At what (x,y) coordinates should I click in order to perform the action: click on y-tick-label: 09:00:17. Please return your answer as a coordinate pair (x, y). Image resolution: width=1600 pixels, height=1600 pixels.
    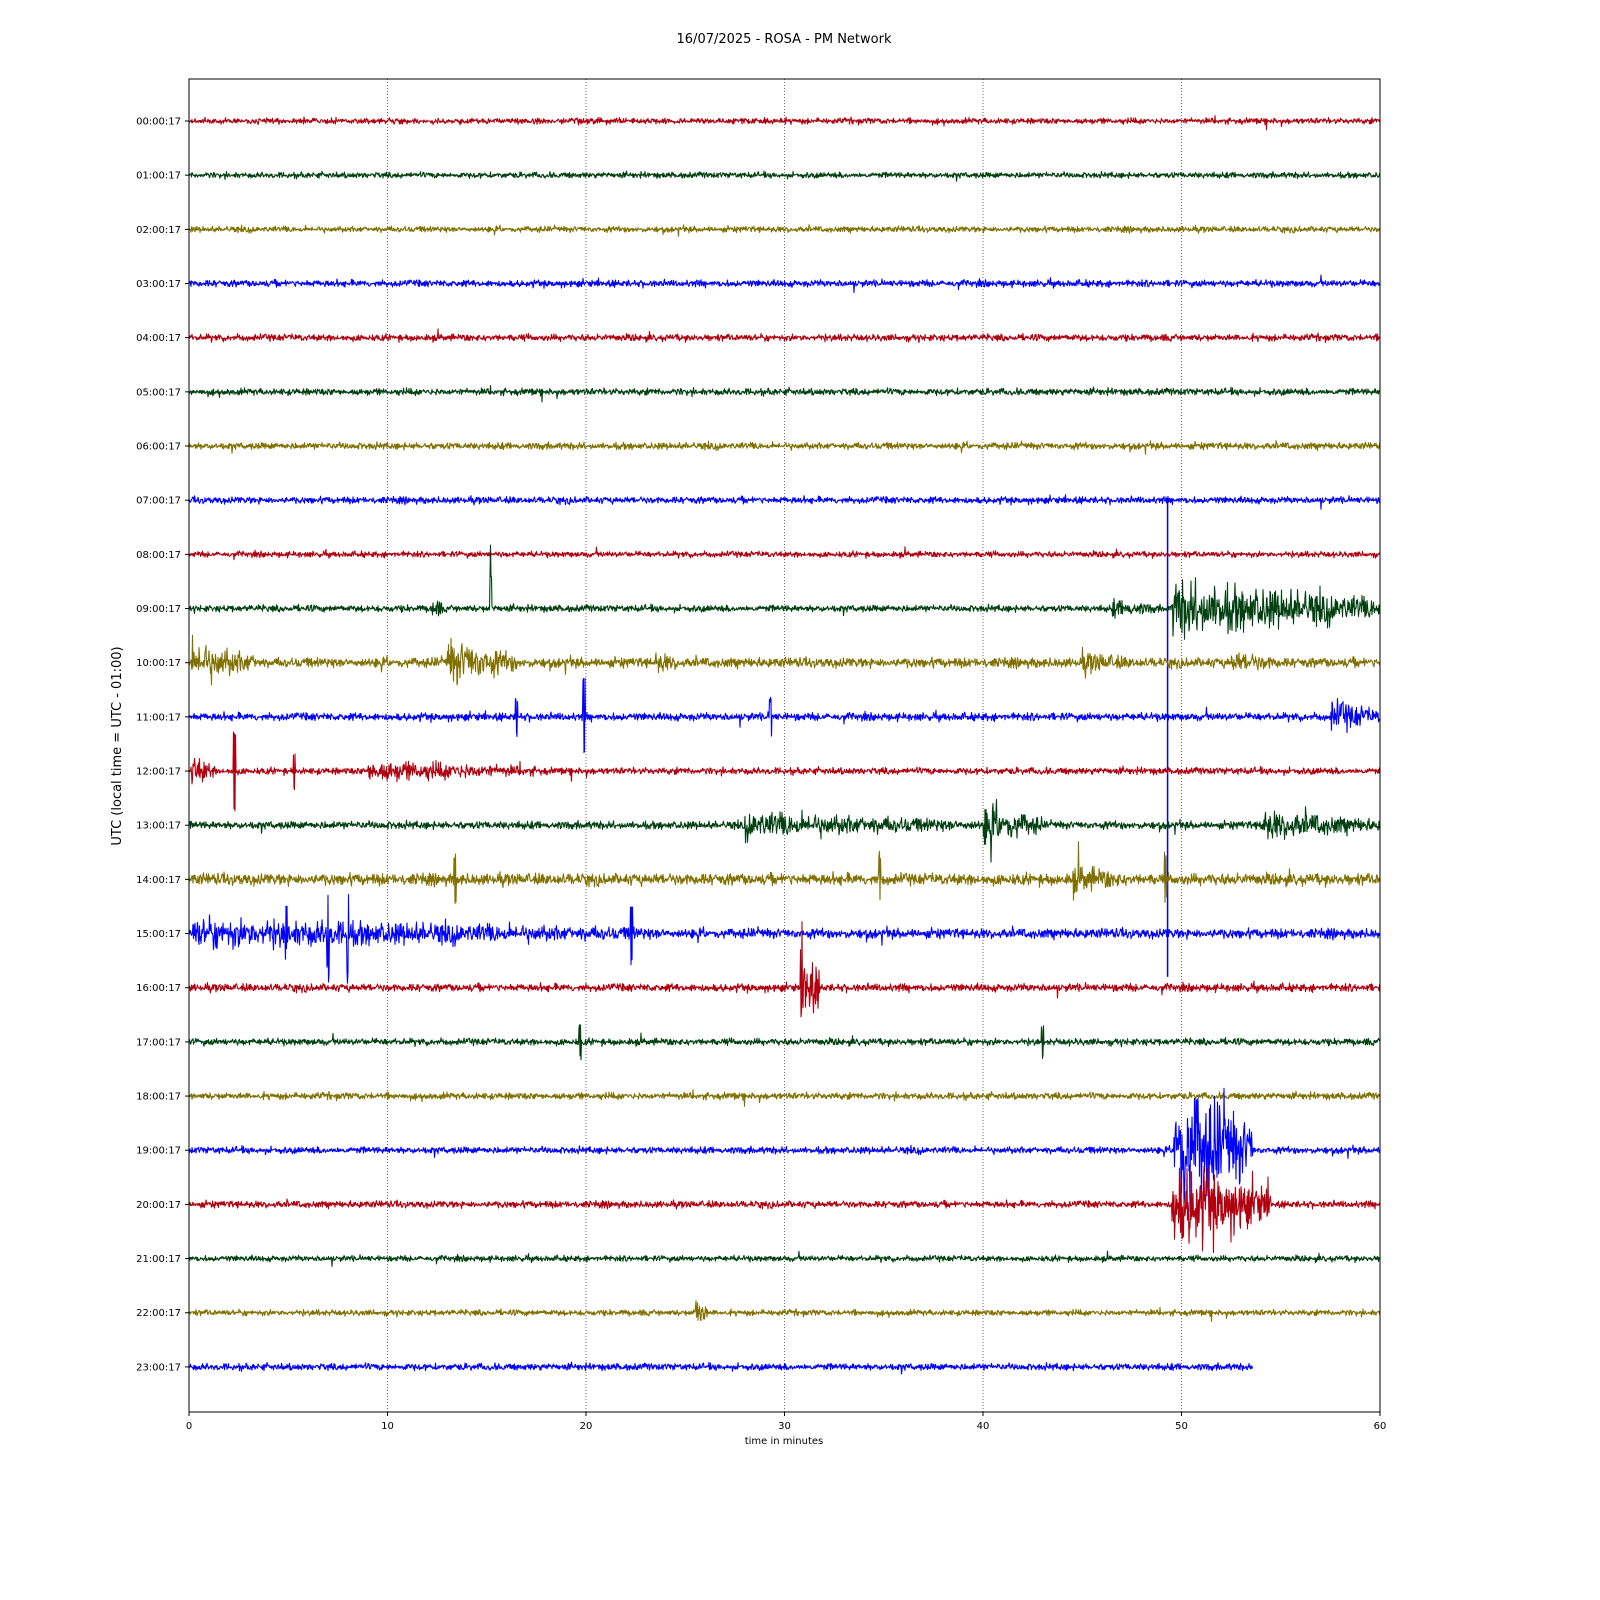
    Looking at the image, I should click on (158, 609).